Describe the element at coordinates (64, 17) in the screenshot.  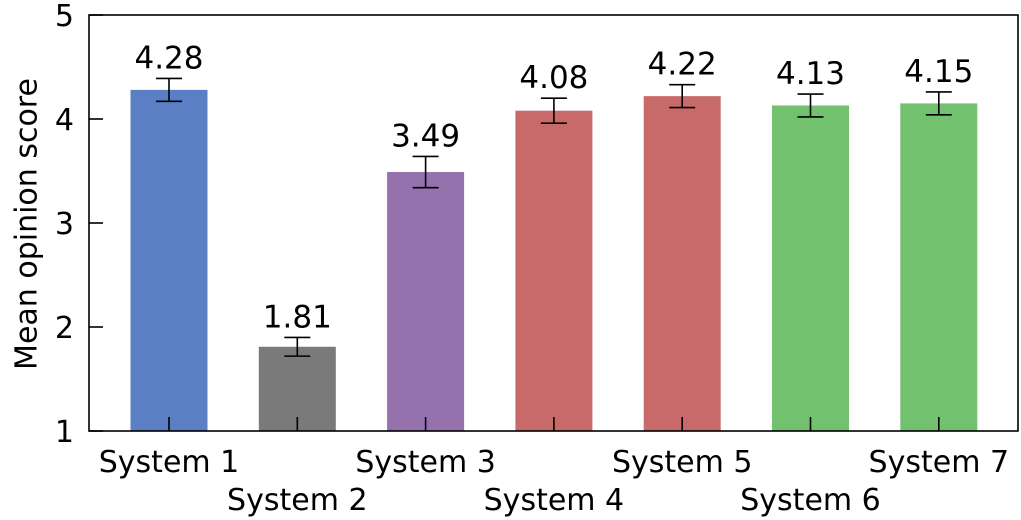
I see `y-tick-label-5: 5` at that location.